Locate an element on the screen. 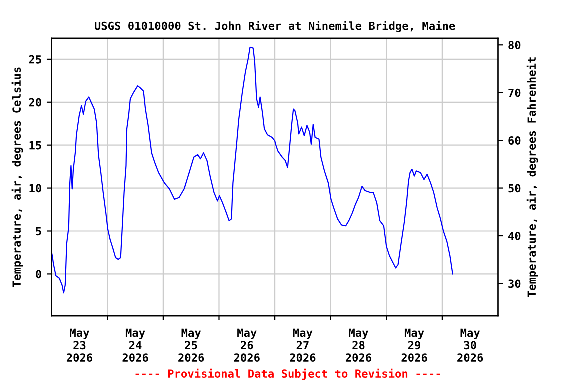  y2-tick-label: 50 is located at coordinates (514, 188).